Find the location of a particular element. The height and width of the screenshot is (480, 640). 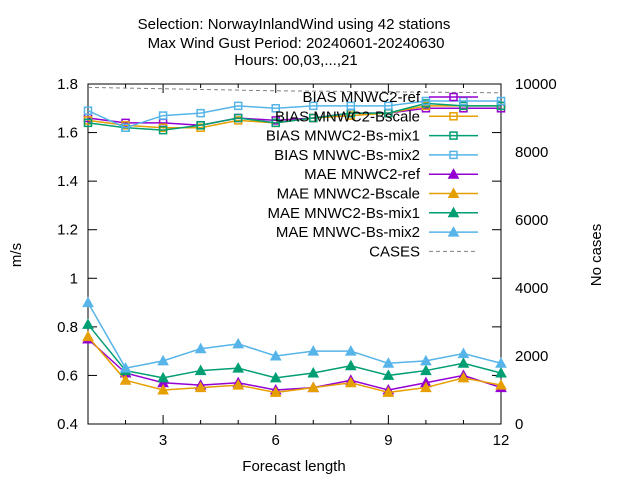

legend-item: CASES is located at coordinates (423, 251).